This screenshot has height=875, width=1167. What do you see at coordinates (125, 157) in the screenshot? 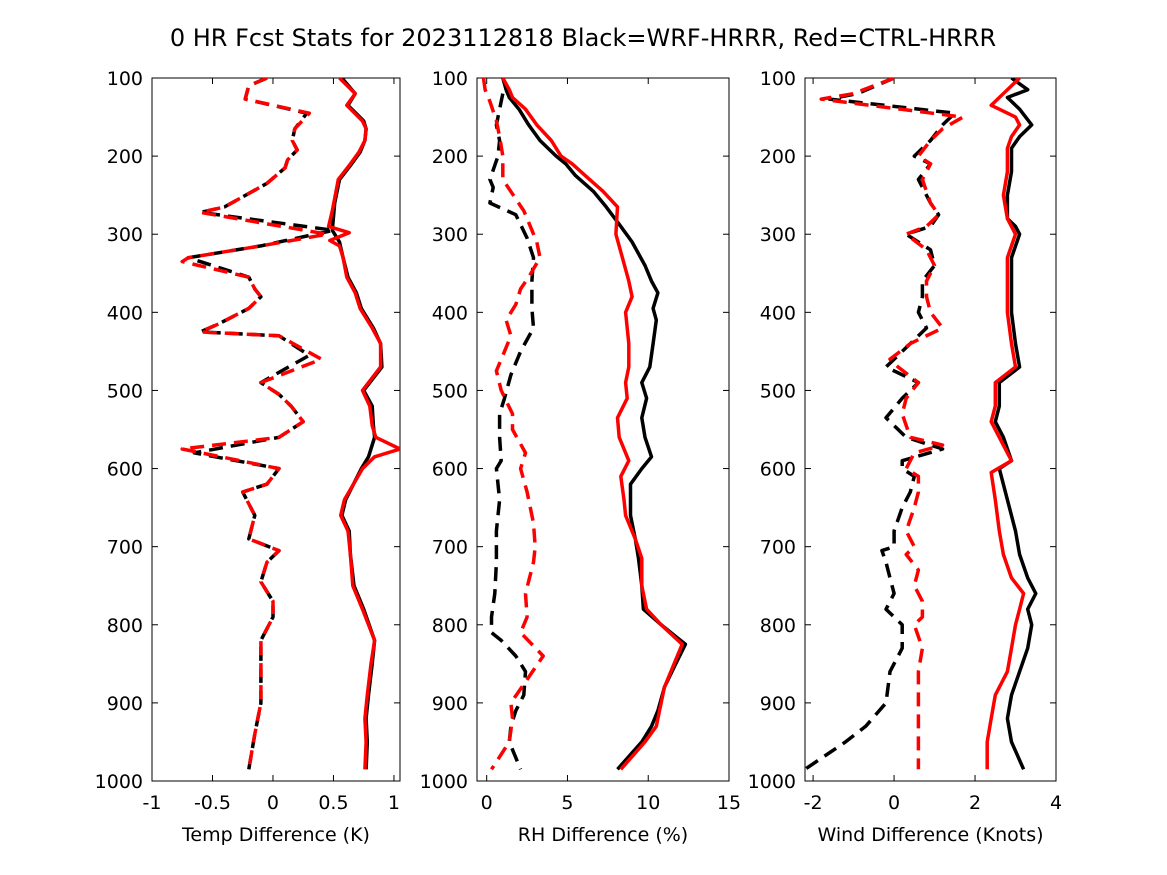
I see `temp-ytick-label: 200` at bounding box center [125, 157].